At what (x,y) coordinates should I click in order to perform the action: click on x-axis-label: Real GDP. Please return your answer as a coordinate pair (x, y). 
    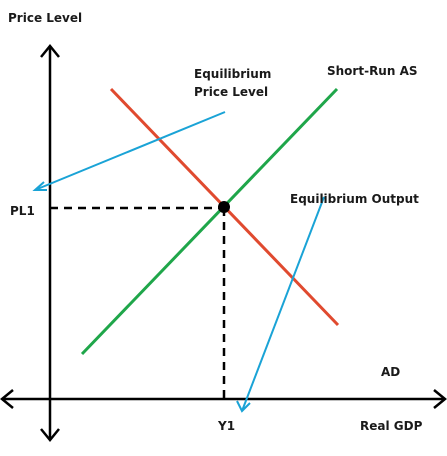
    Looking at the image, I should click on (391, 426).